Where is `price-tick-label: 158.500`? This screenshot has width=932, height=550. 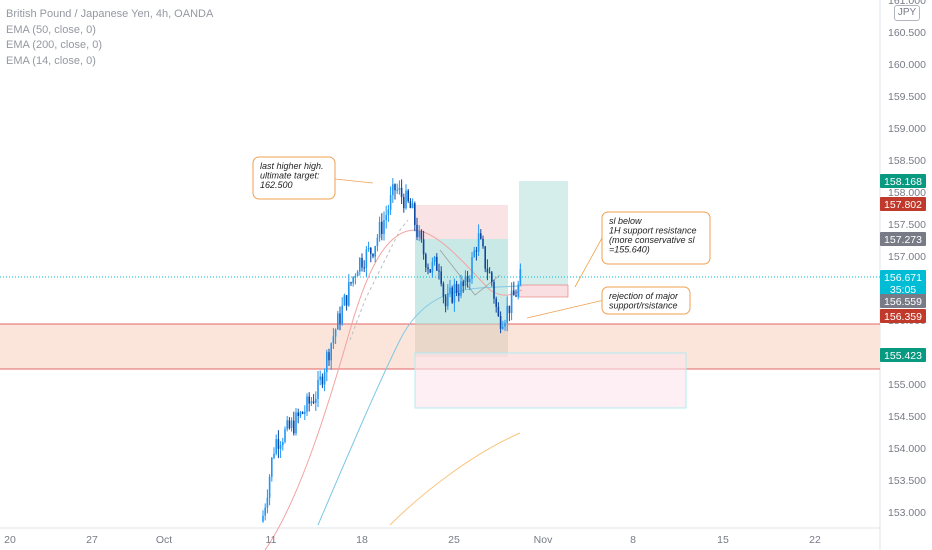 price-tick-label: 158.500 is located at coordinates (907, 161).